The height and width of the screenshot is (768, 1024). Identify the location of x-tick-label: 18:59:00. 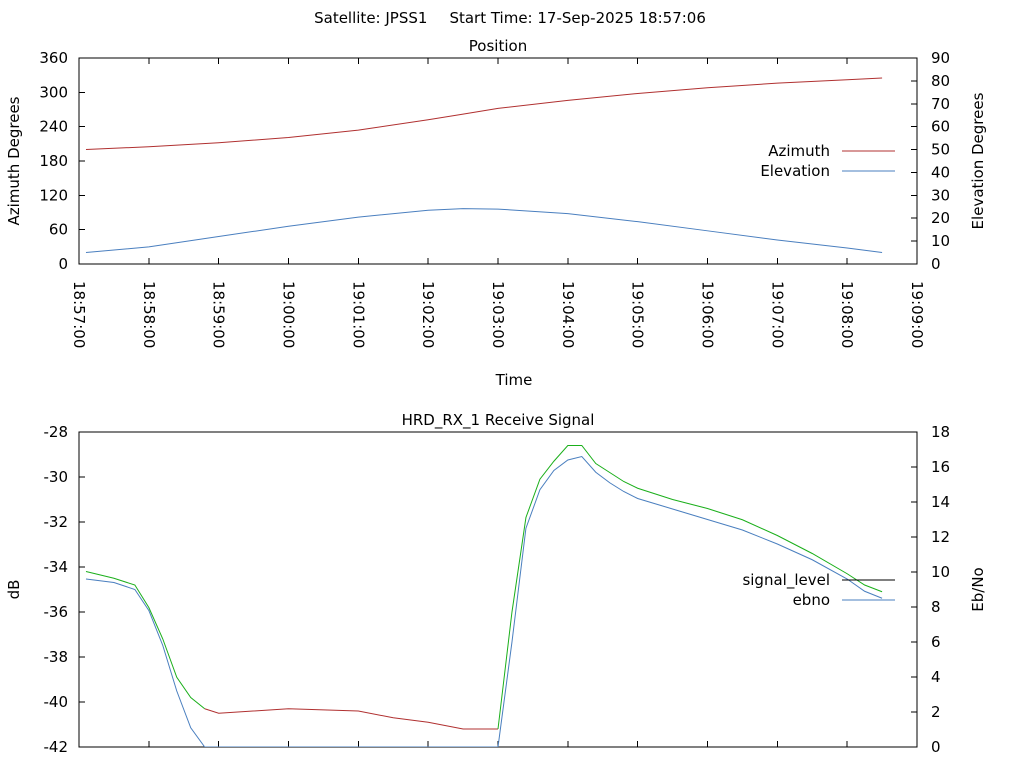
(219, 314).